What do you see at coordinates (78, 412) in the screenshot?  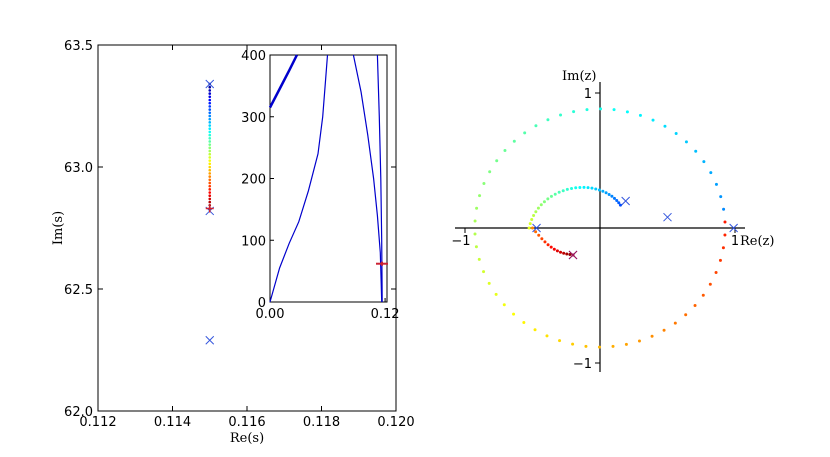 I see `main-ytick-label: 62.0` at bounding box center [78, 412].